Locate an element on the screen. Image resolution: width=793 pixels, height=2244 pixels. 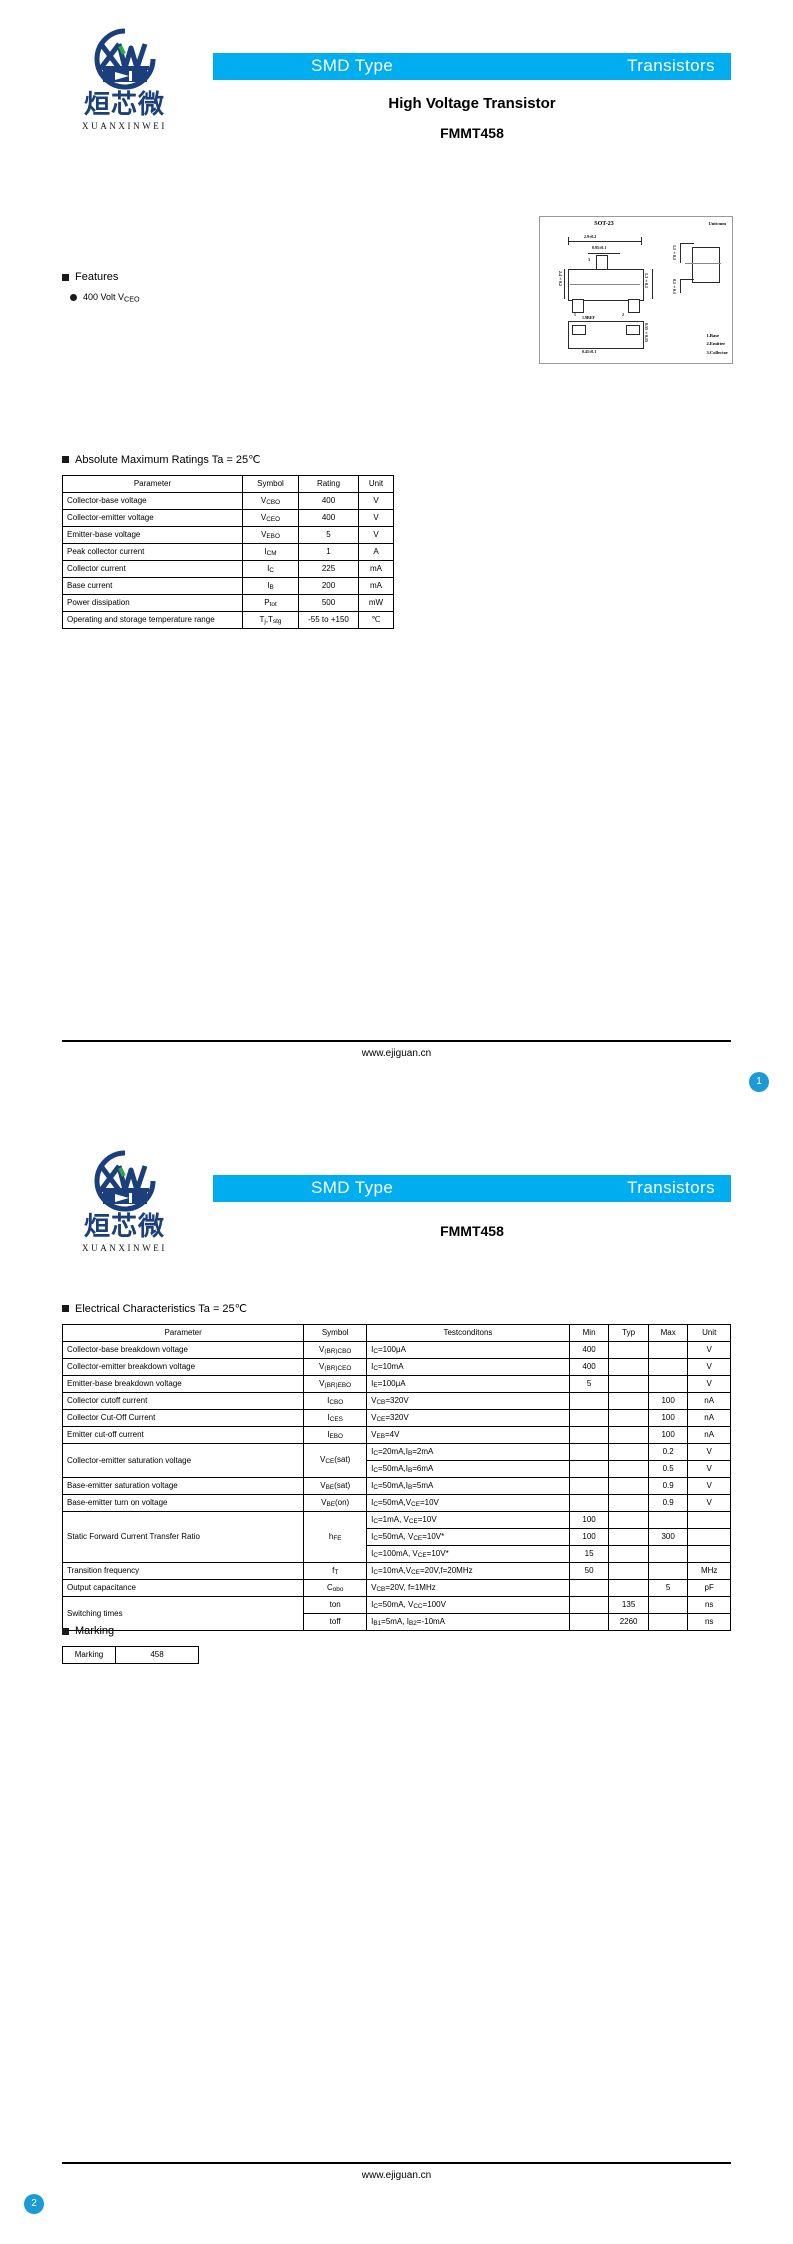
table-row: Marking 458 is located at coordinates (130, 1655).